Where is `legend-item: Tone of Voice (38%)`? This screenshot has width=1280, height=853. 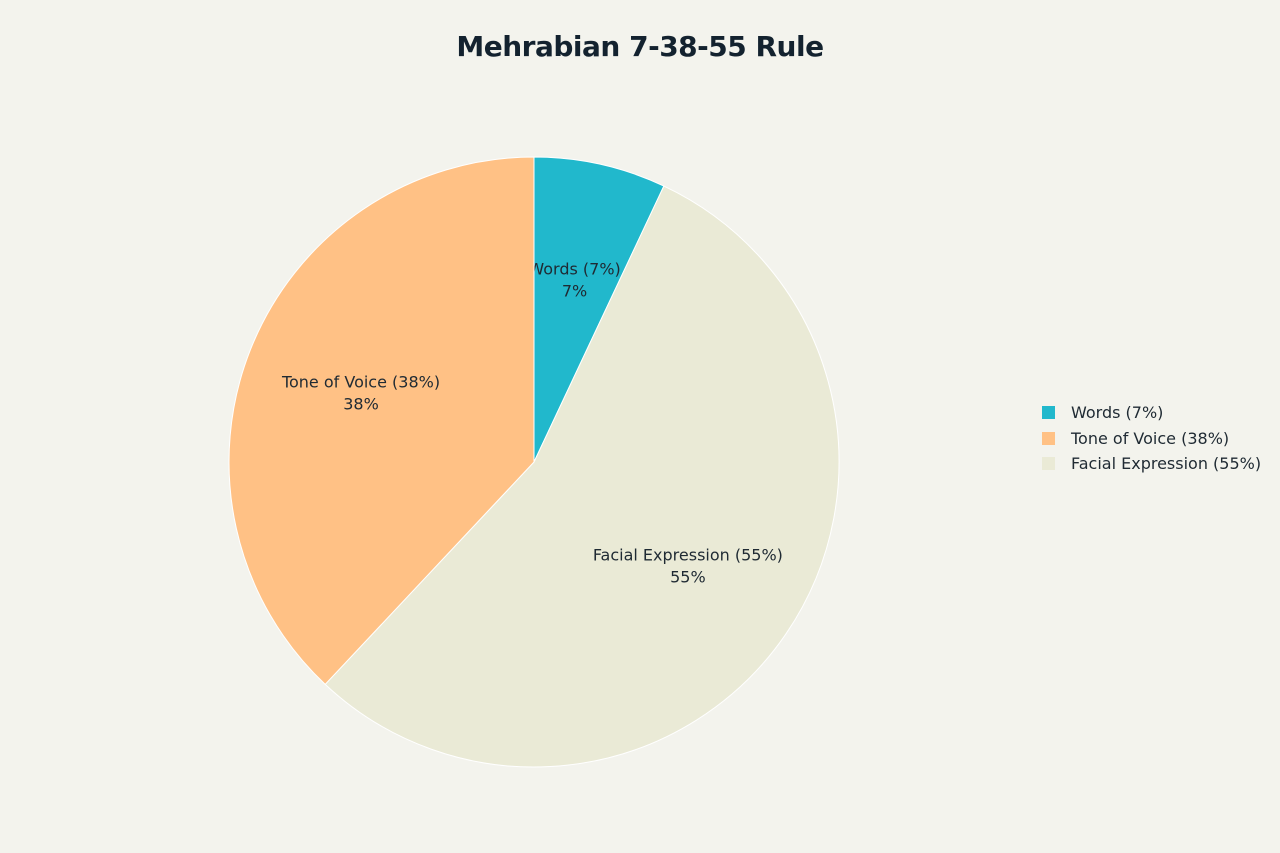
legend-item: Tone of Voice (38%) is located at coordinates (1151, 439).